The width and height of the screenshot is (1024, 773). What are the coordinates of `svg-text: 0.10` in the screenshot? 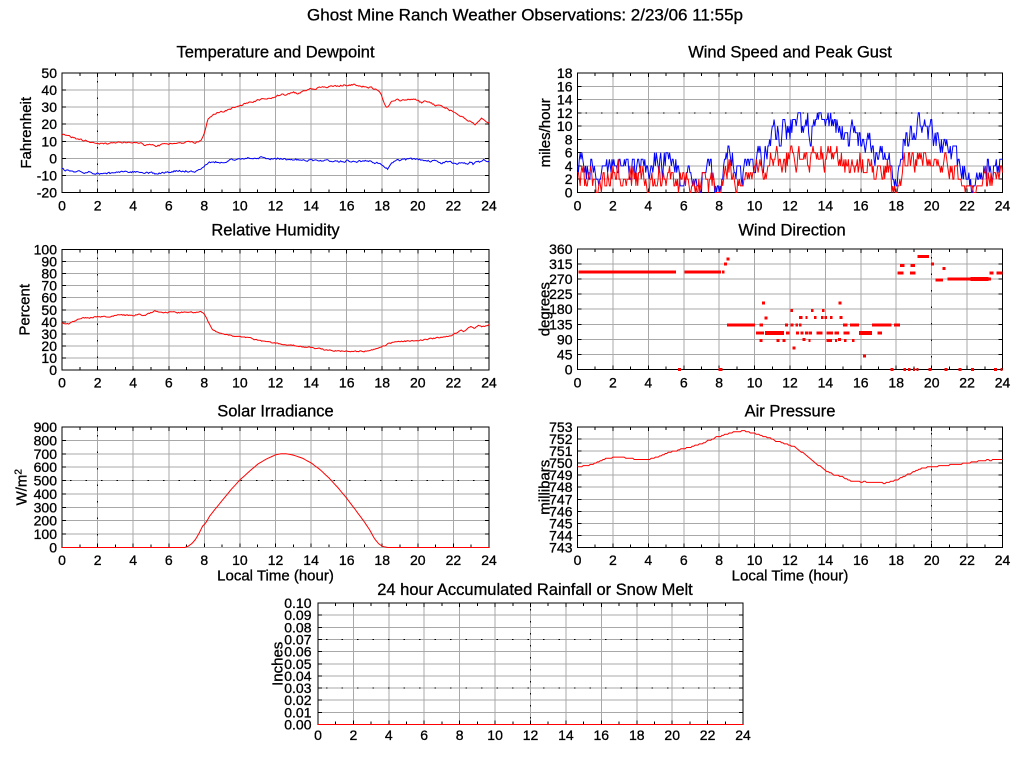 It's located at (297, 603).